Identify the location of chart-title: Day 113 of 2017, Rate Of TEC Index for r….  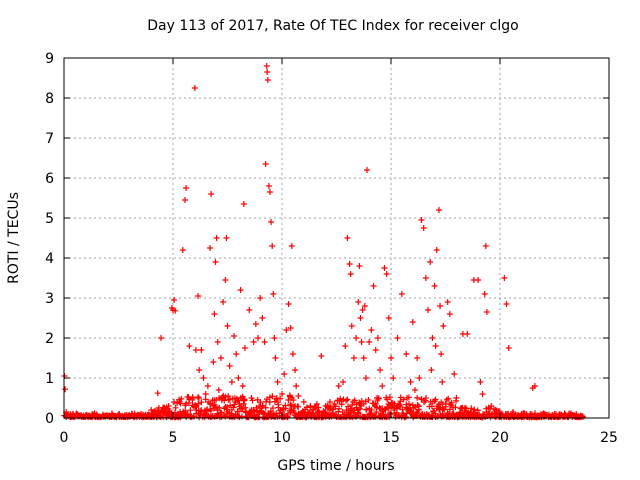
(332, 26).